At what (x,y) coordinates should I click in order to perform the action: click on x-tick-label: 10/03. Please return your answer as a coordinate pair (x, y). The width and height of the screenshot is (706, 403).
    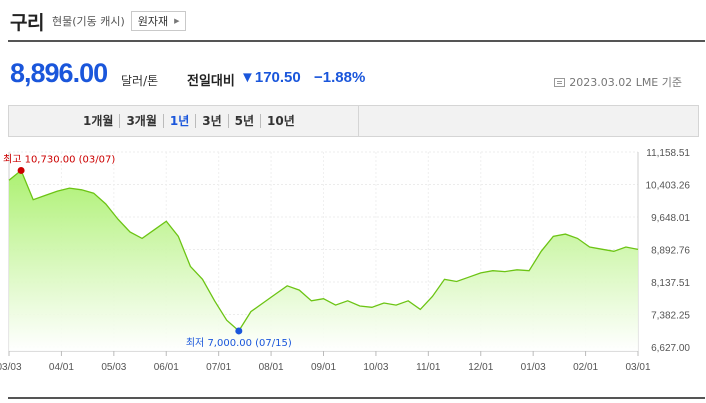
    Looking at the image, I should click on (375, 367).